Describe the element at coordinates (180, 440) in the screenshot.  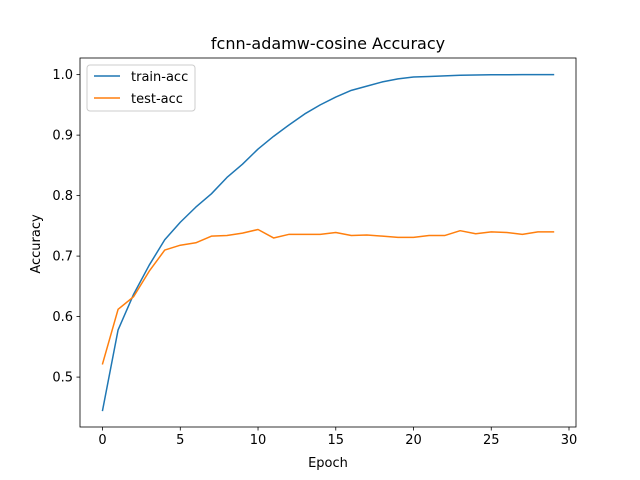
I see `x-tick-label: 5` at that location.